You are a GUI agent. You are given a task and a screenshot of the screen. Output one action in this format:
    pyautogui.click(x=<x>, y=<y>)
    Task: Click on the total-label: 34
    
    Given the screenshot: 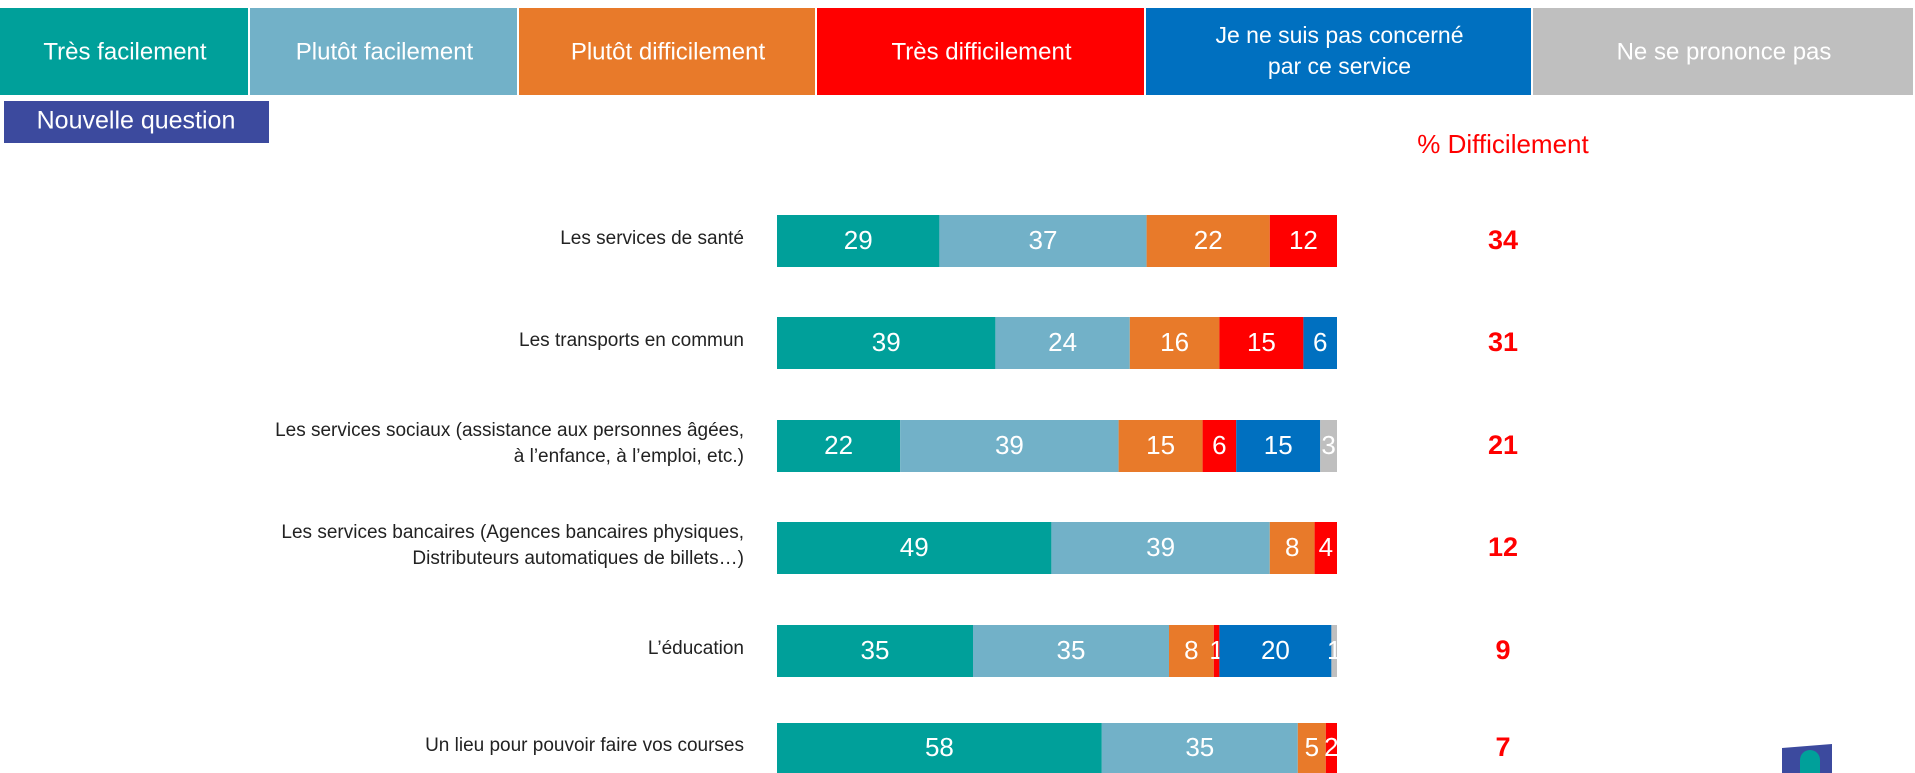 What is the action you would take?
    pyautogui.click(x=1503, y=240)
    